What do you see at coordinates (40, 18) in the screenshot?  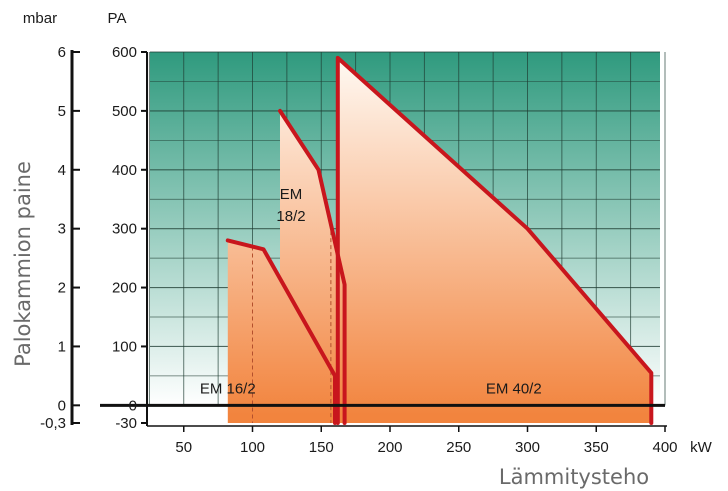 I see `mbar-unit-label: mbar` at bounding box center [40, 18].